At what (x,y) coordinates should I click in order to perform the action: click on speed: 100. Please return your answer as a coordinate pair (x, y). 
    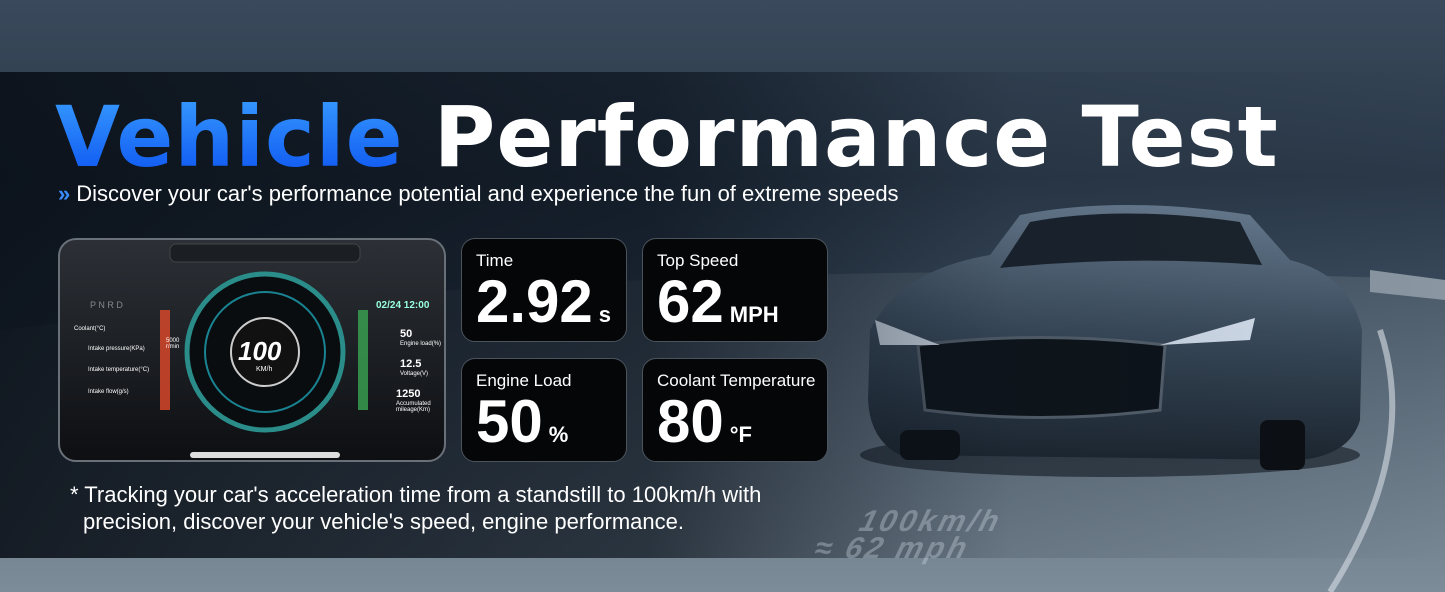
    Looking at the image, I should click on (260, 351).